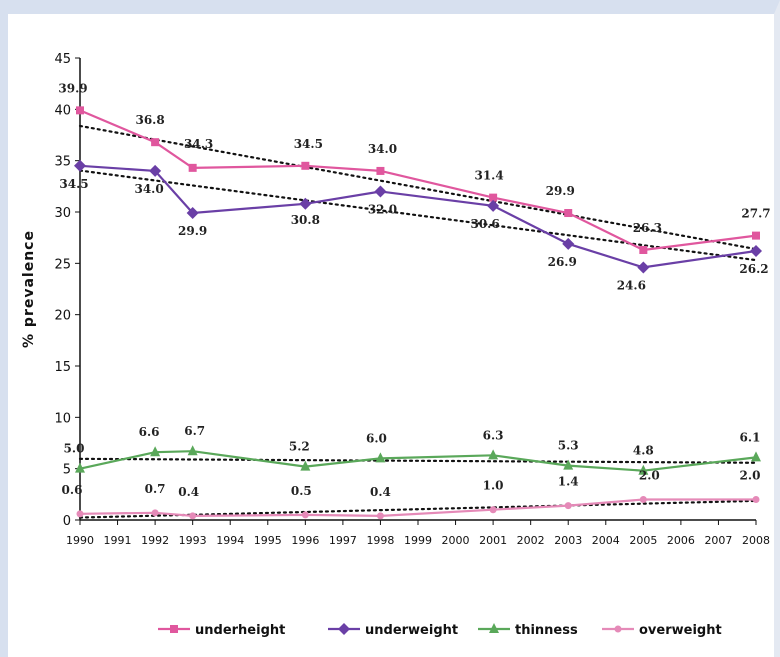 This screenshot has height=657, width=780. What do you see at coordinates (753, 269) in the screenshot?
I see `data-label-underweight: 26.2` at bounding box center [753, 269].